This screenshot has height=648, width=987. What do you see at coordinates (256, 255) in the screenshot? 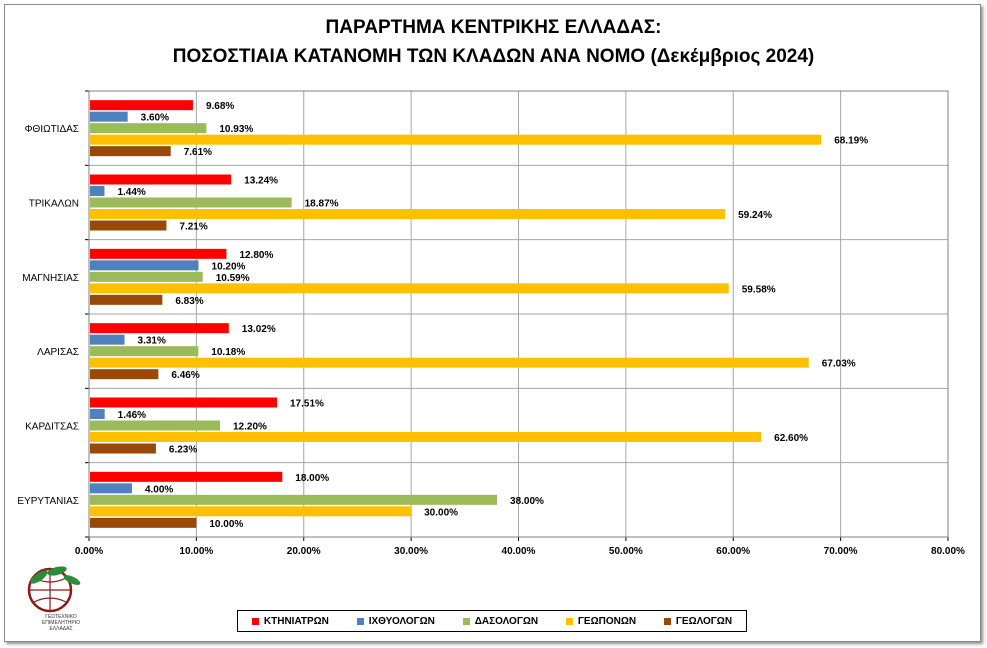
I see `data-label: 12.80%` at bounding box center [256, 255].